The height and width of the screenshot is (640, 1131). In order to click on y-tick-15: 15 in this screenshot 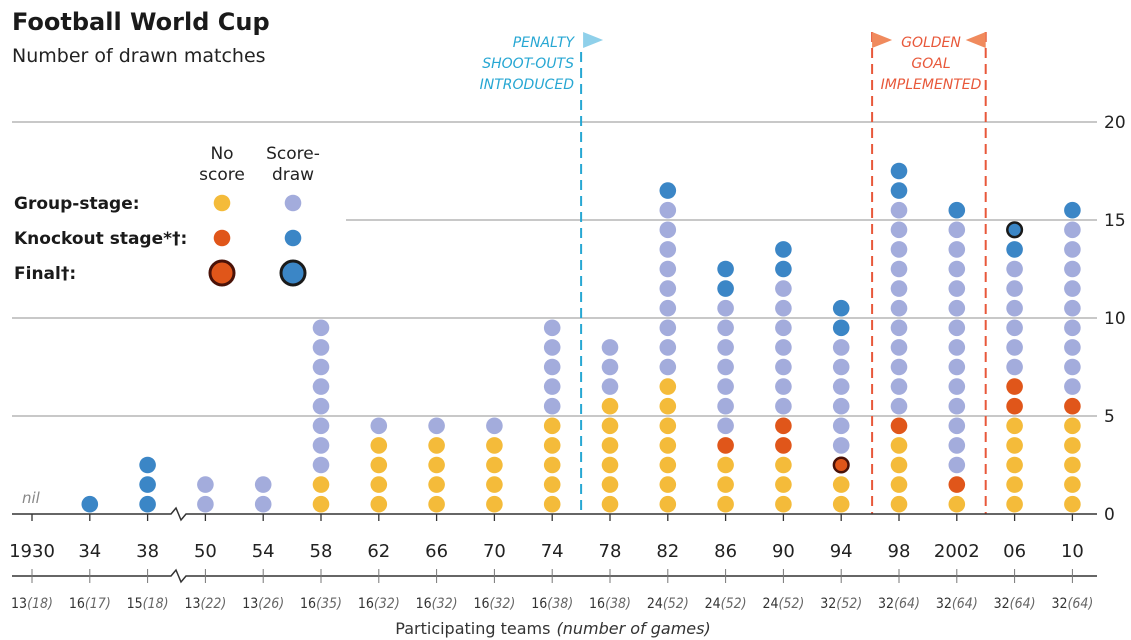, I will do `click(1115, 221)`.